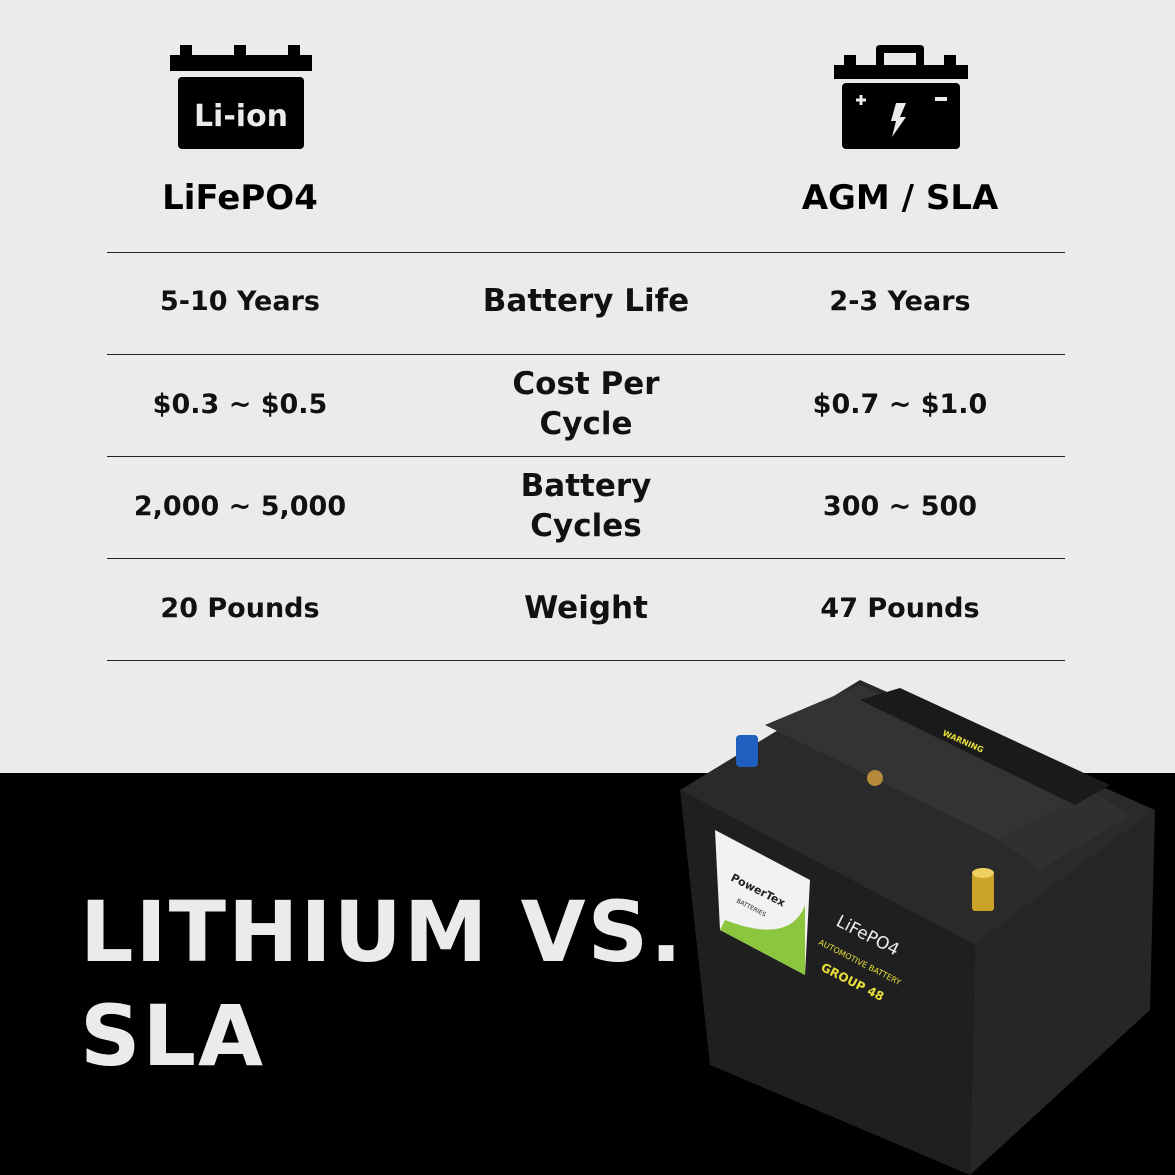 Image resolution: width=1175 pixels, height=1175 pixels. Describe the element at coordinates (747, 751) in the screenshot. I see `negative-terminal-cap` at that location.